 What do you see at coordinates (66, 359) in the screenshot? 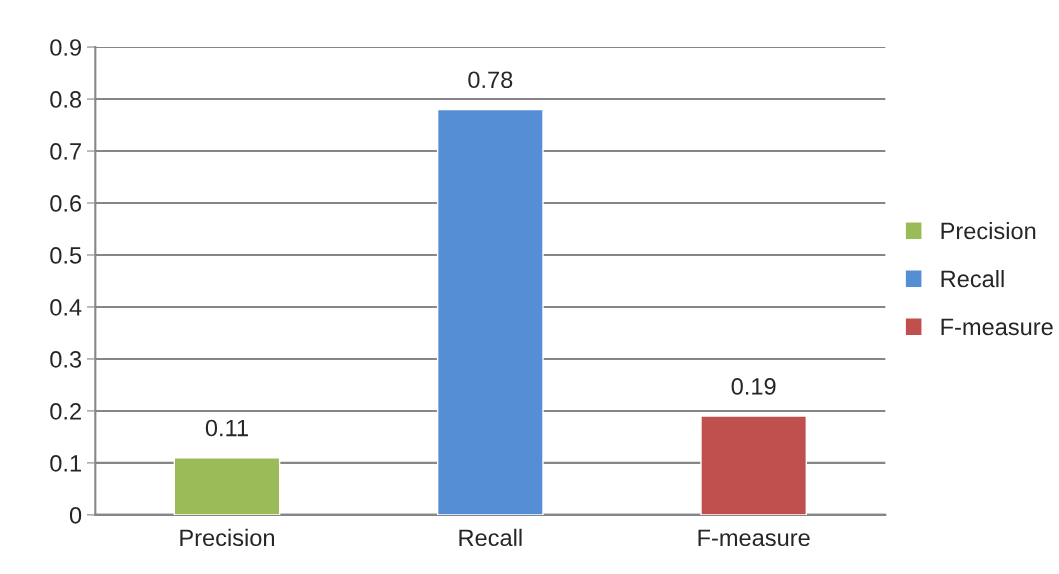
I see `y-tick-label: 0.3` at bounding box center [66, 359].